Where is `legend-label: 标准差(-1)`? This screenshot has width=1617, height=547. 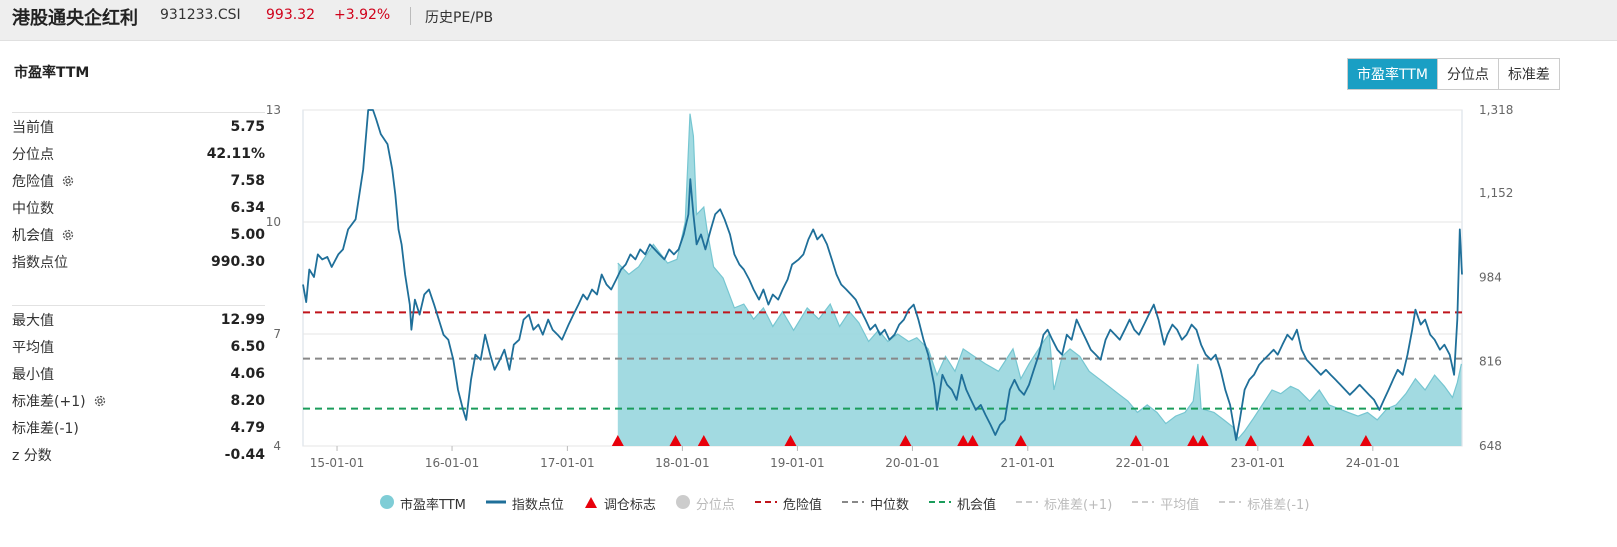 legend-label: 标准差(-1) is located at coordinates (1278, 505).